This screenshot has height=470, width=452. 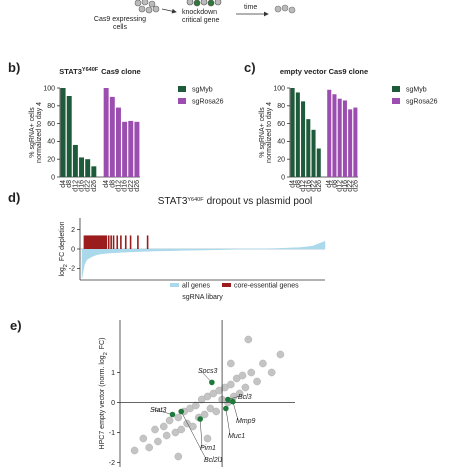 I want to click on y-axis-label: % sgRNA+ cells, so click(x=262, y=132).